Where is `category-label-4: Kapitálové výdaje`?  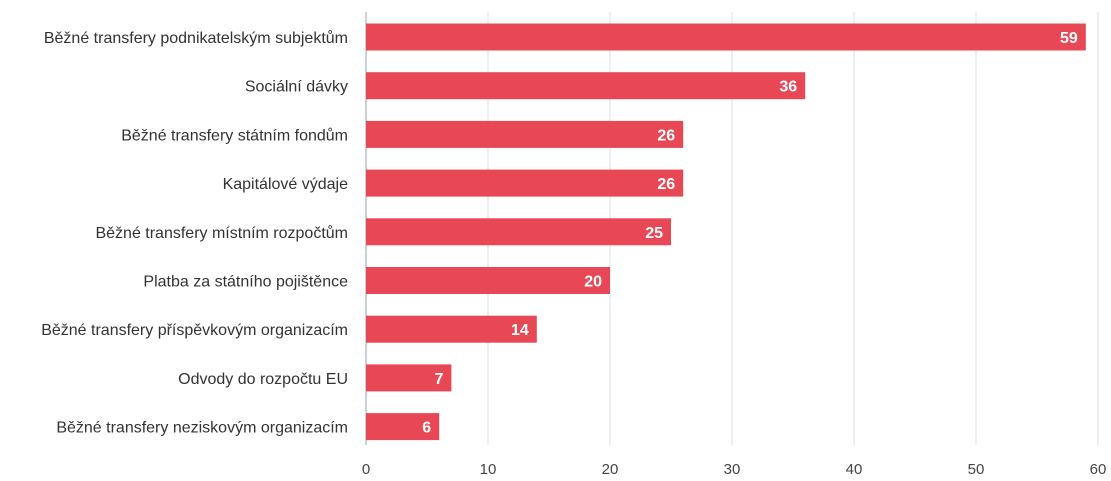 category-label-4: Kapitálové výdaje is located at coordinates (286, 184).